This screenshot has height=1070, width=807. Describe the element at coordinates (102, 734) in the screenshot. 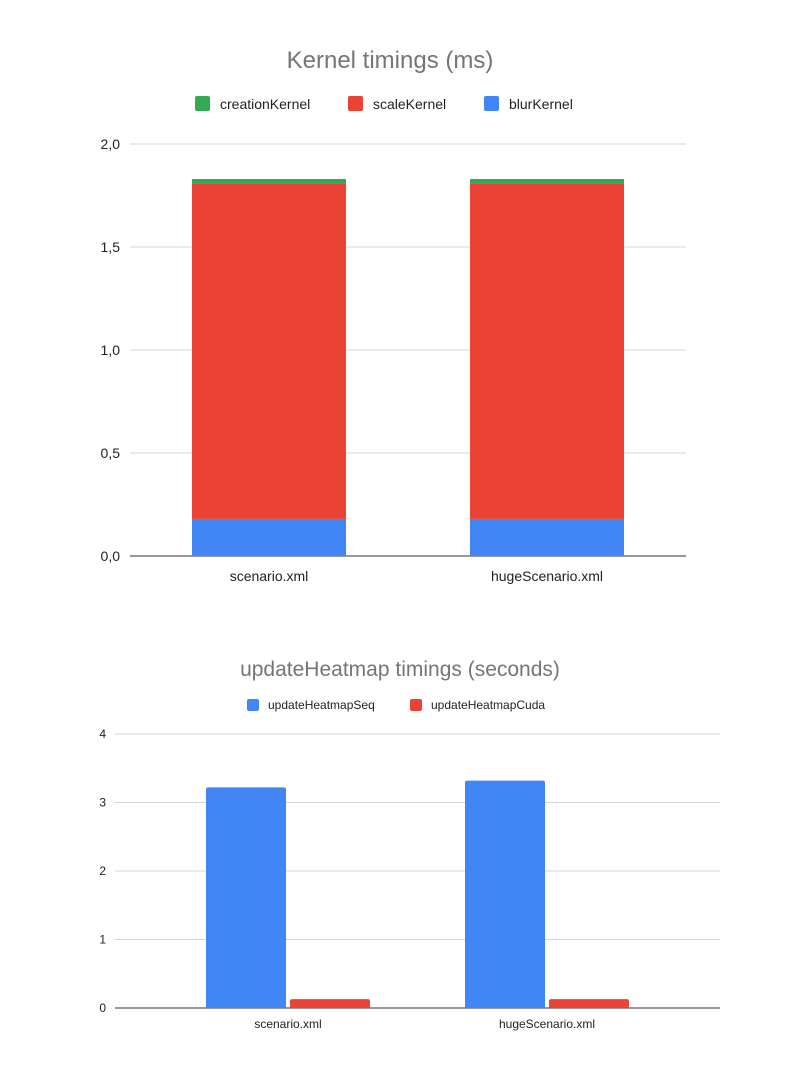

I see `y-tick-label: 4` at that location.